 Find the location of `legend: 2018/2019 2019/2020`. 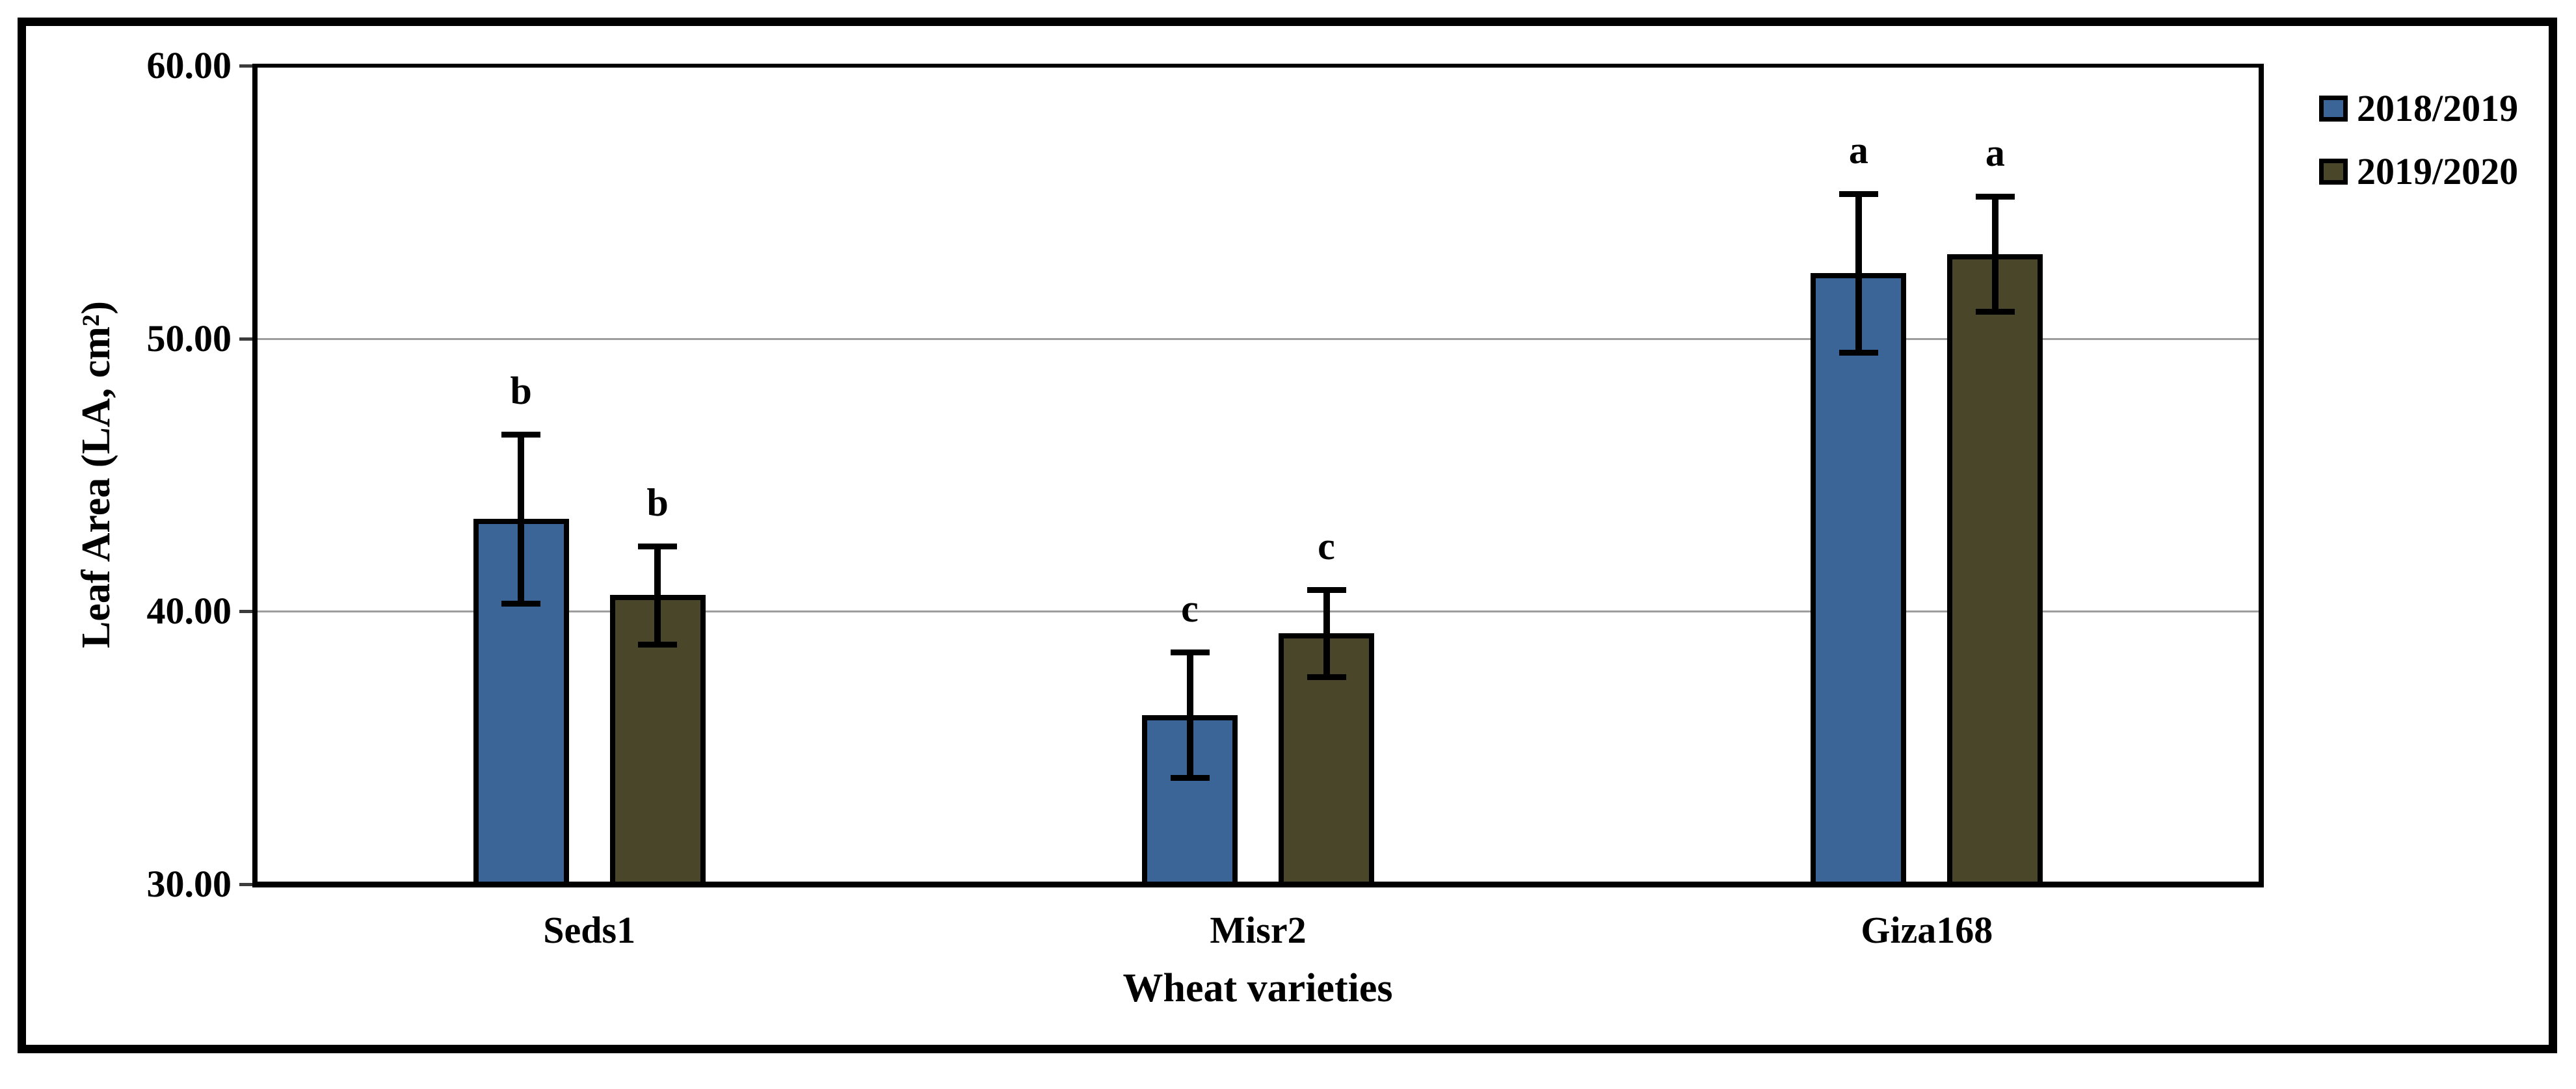

legend: 2018/2019 2019/2020 is located at coordinates (2418, 140).